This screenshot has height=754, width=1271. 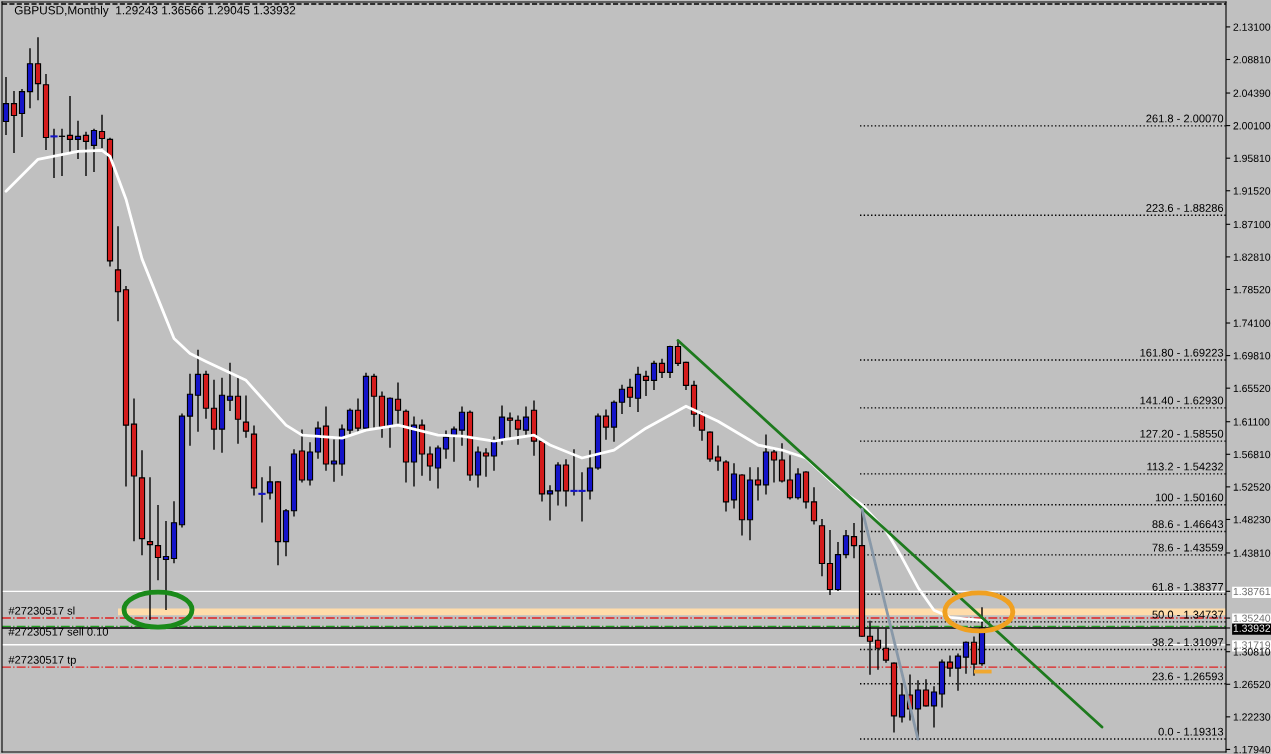 What do you see at coordinates (1252, 59) in the screenshot?
I see `y-tick-label: 2.08810` at bounding box center [1252, 59].